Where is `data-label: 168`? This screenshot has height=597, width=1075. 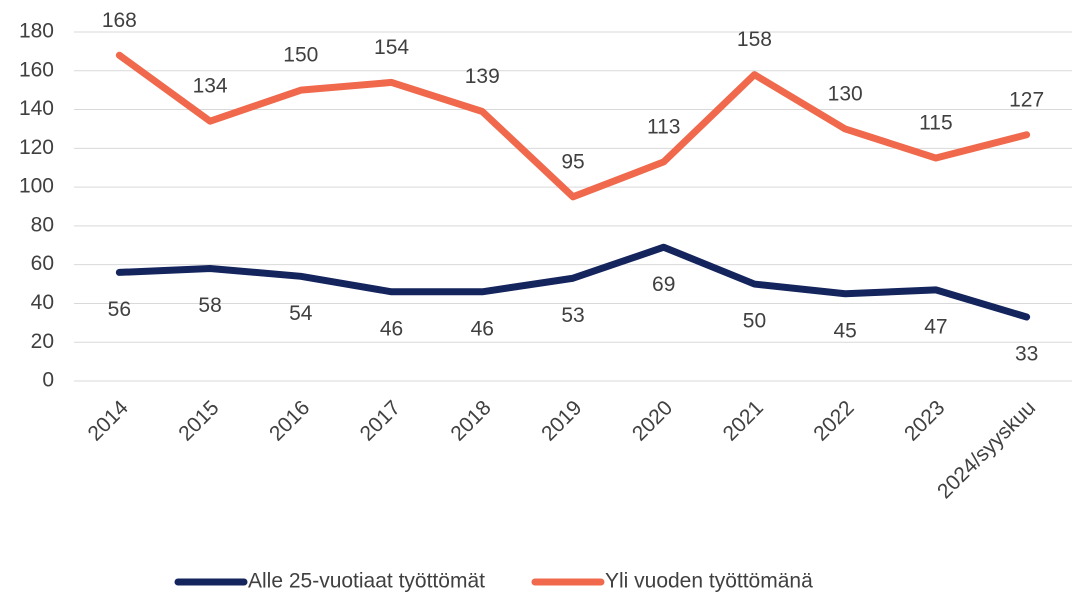 data-label: 168 is located at coordinates (119, 20).